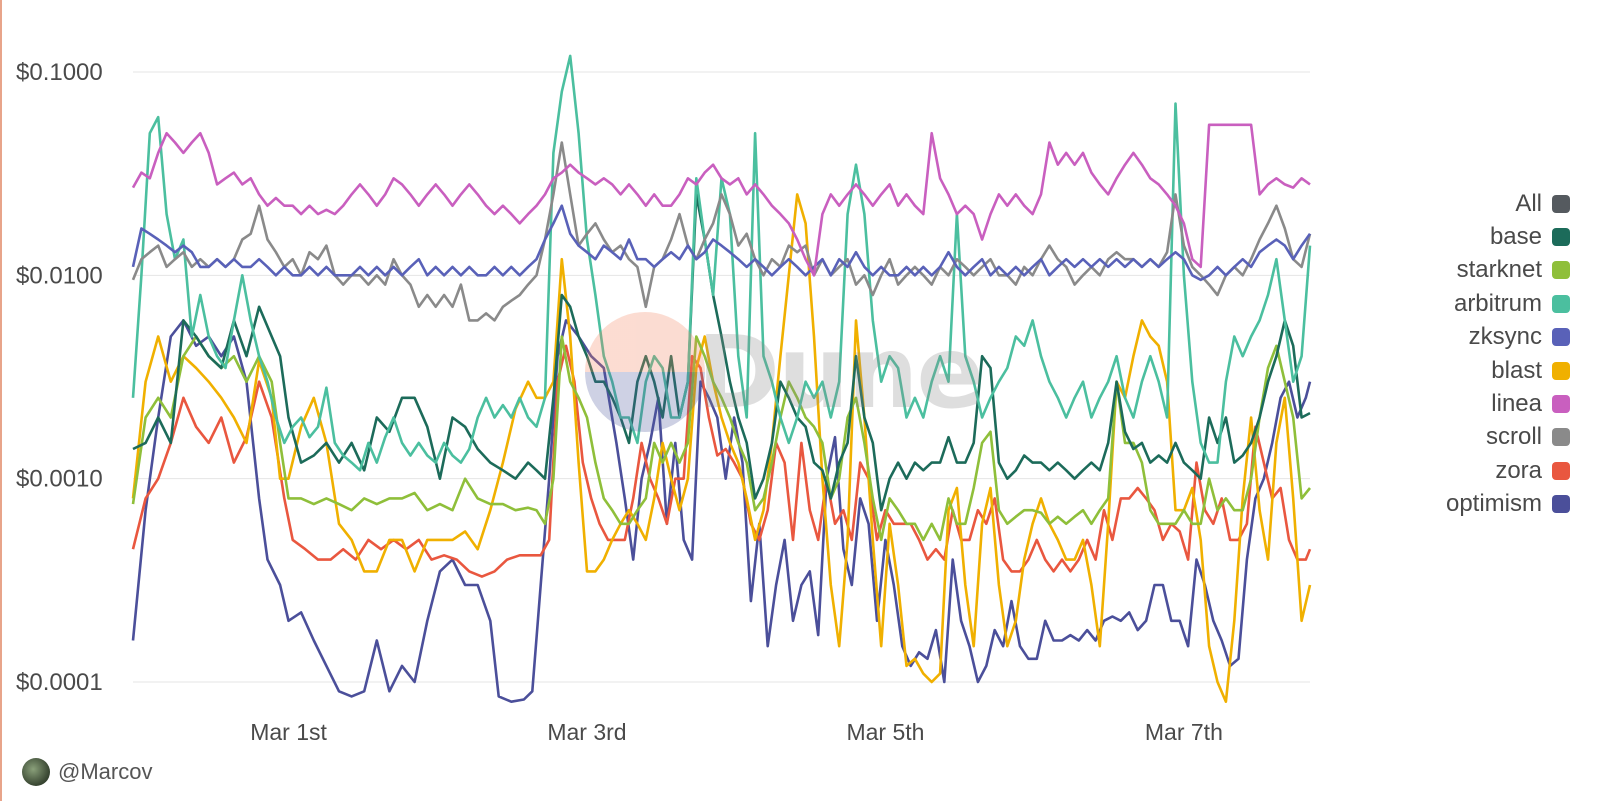  I want to click on legend-label: scroll, so click(1513, 437).